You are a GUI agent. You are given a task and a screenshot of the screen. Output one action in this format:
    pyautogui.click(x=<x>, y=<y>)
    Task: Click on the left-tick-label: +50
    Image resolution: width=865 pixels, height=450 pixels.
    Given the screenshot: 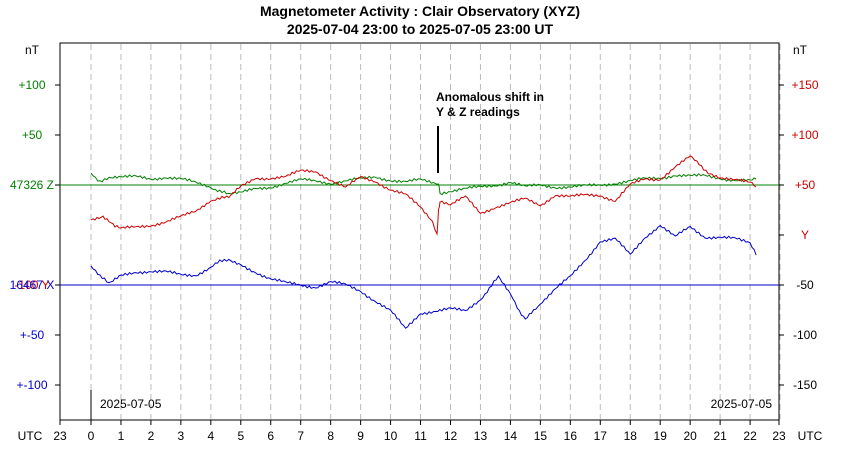 What is the action you would take?
    pyautogui.click(x=32, y=135)
    